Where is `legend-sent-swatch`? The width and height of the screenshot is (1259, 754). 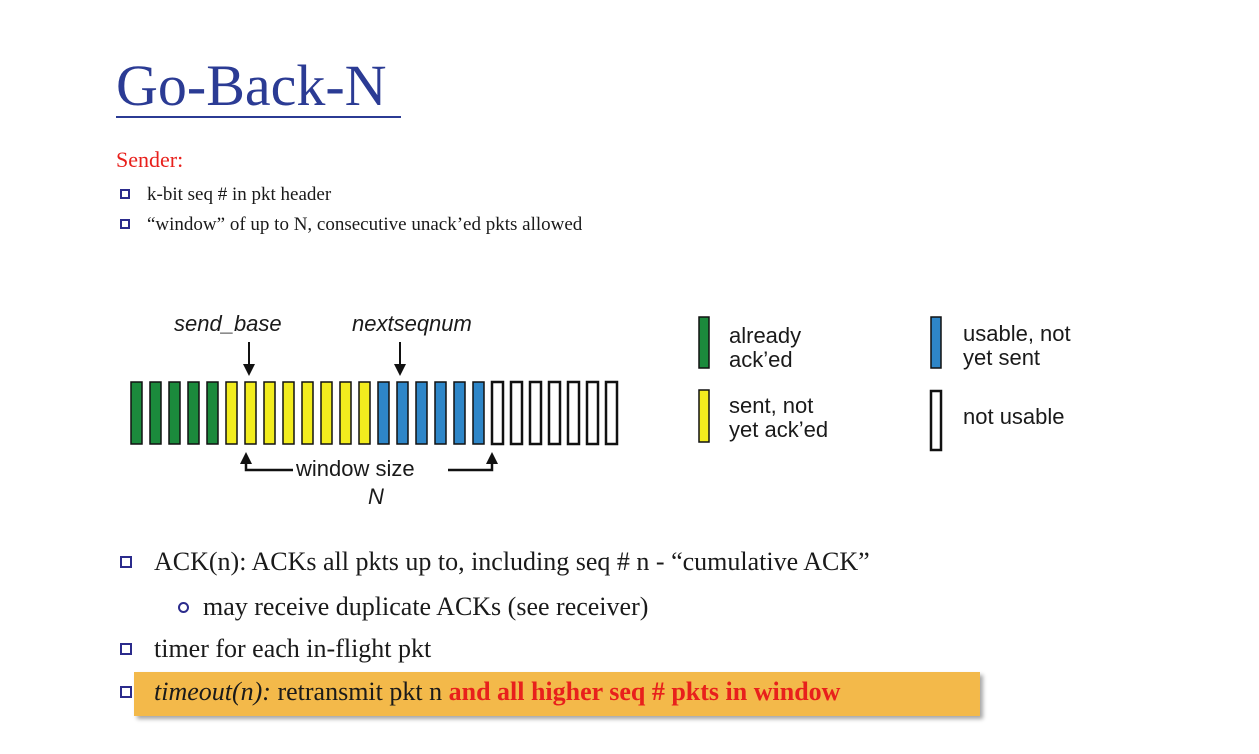
legend-sent-swatch is located at coordinates (704, 416).